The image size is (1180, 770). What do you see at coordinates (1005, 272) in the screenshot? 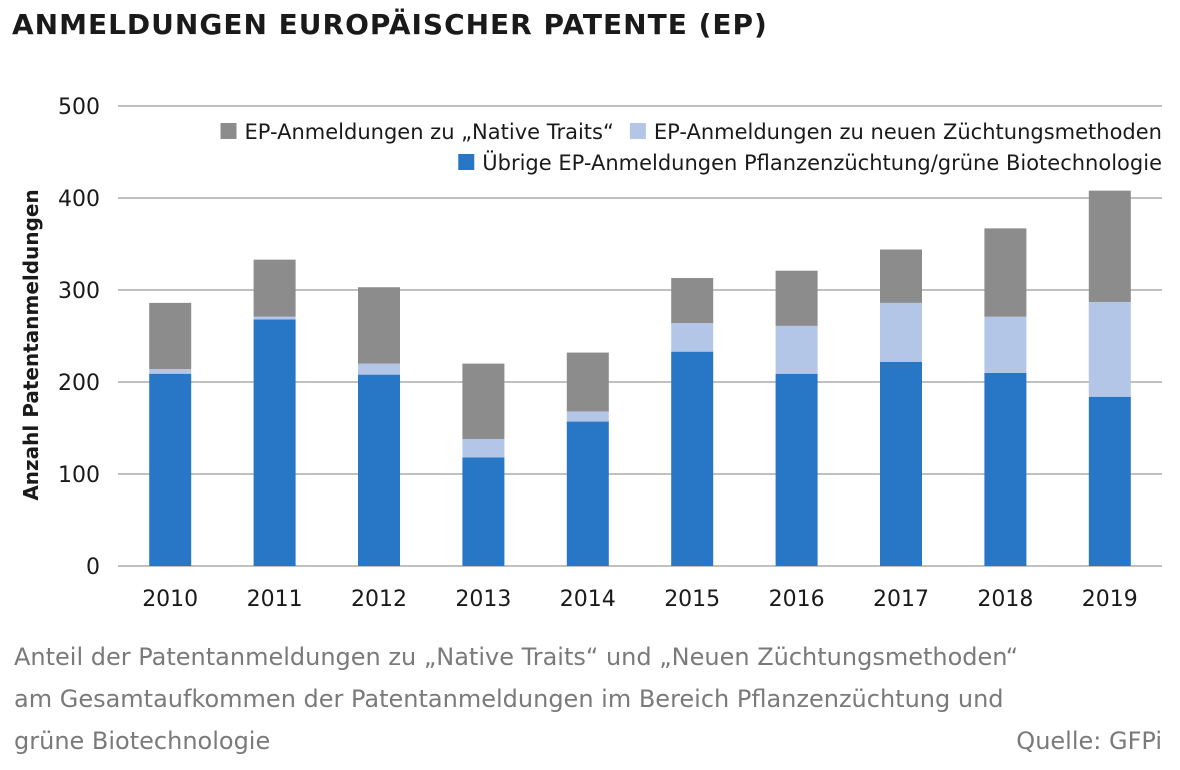
I see `bar-segment-native-traits-2018` at bounding box center [1005, 272].